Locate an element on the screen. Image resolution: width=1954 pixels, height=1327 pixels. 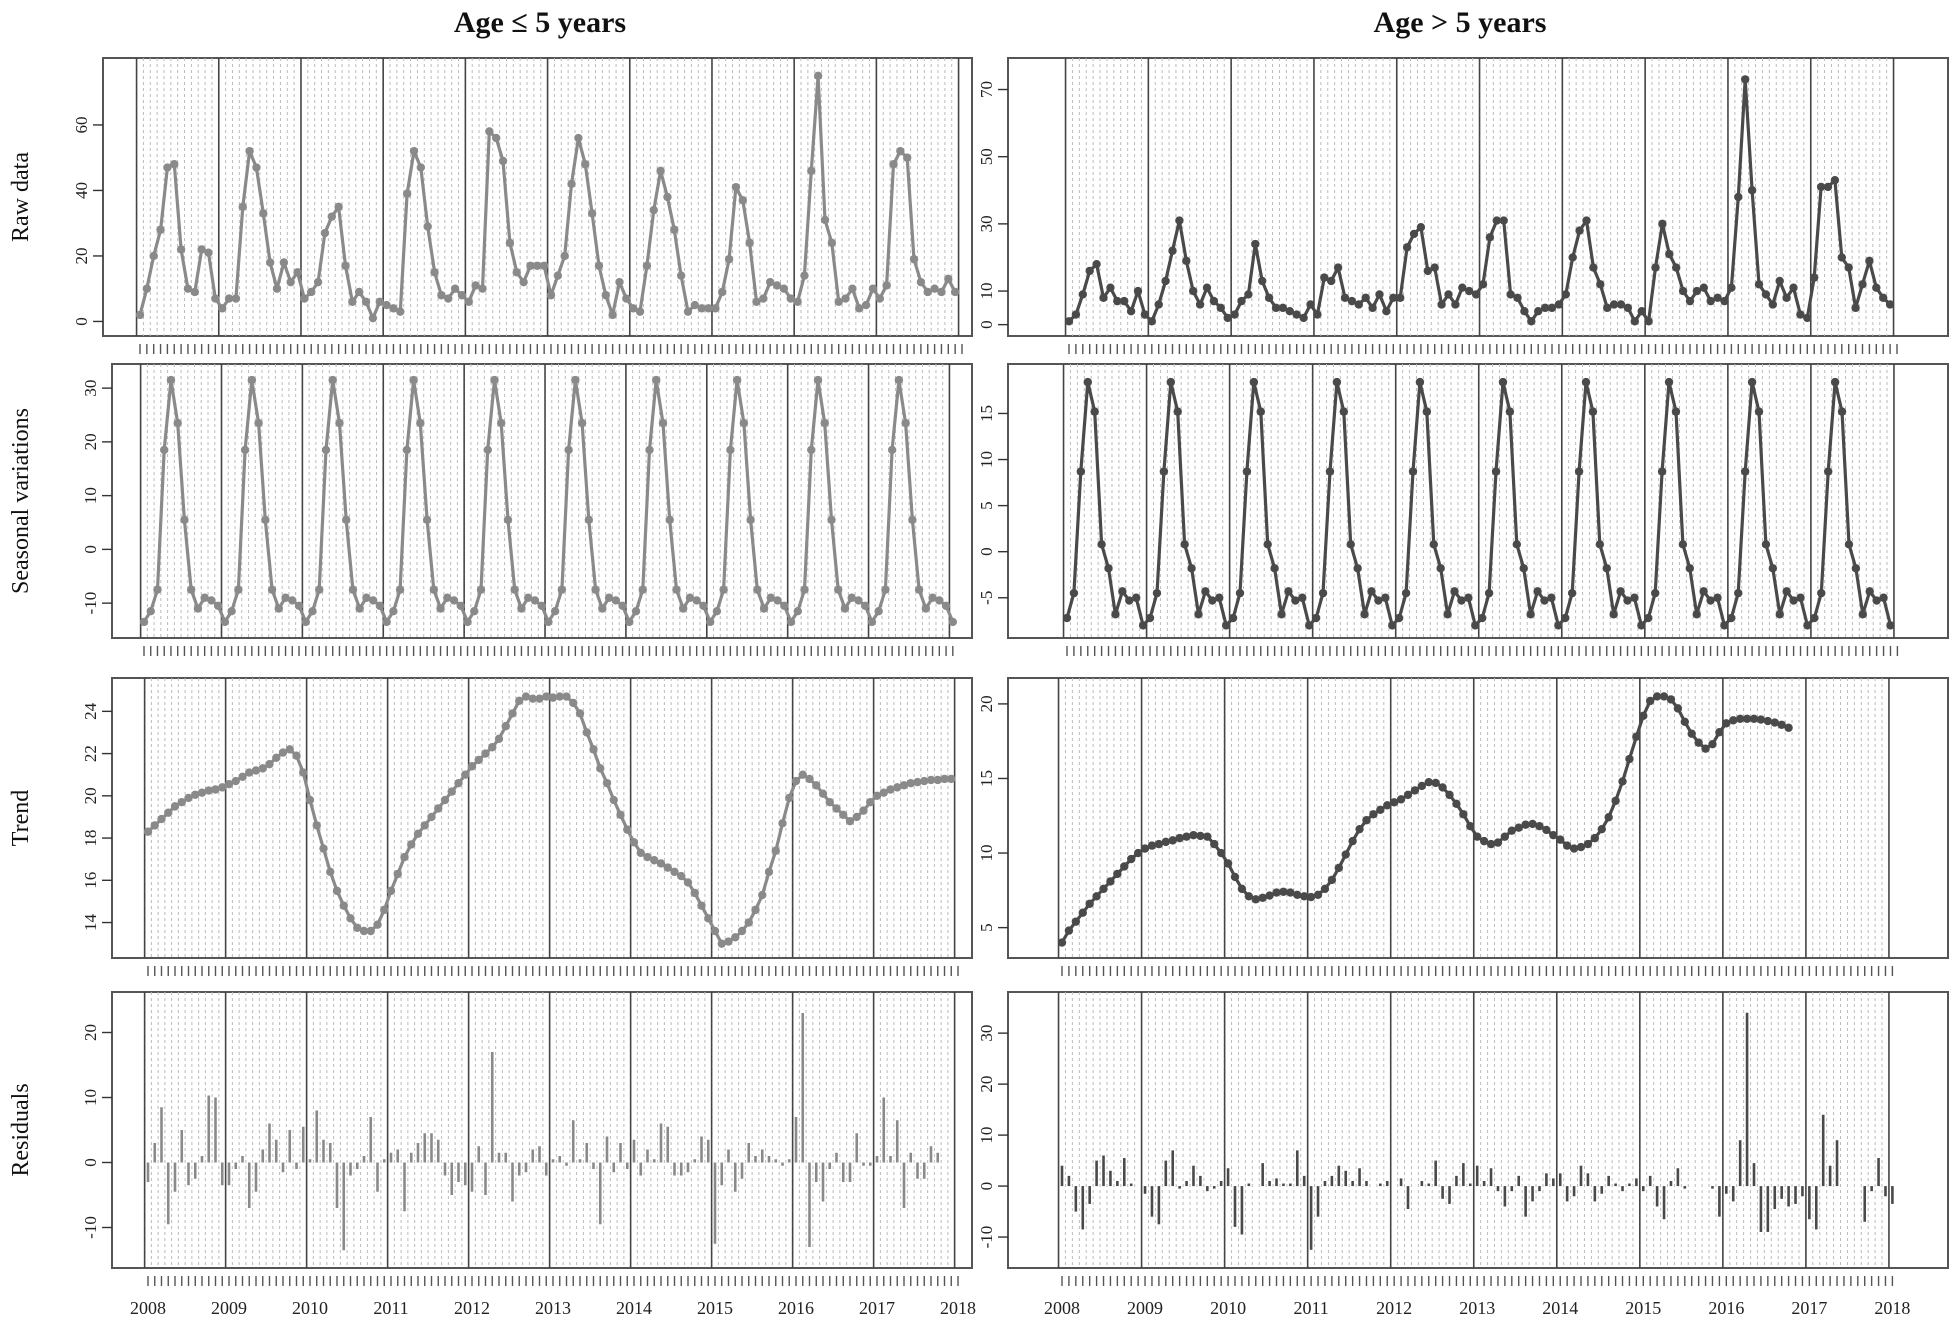
y-tick-label: 30 is located at coordinates (90, 388).